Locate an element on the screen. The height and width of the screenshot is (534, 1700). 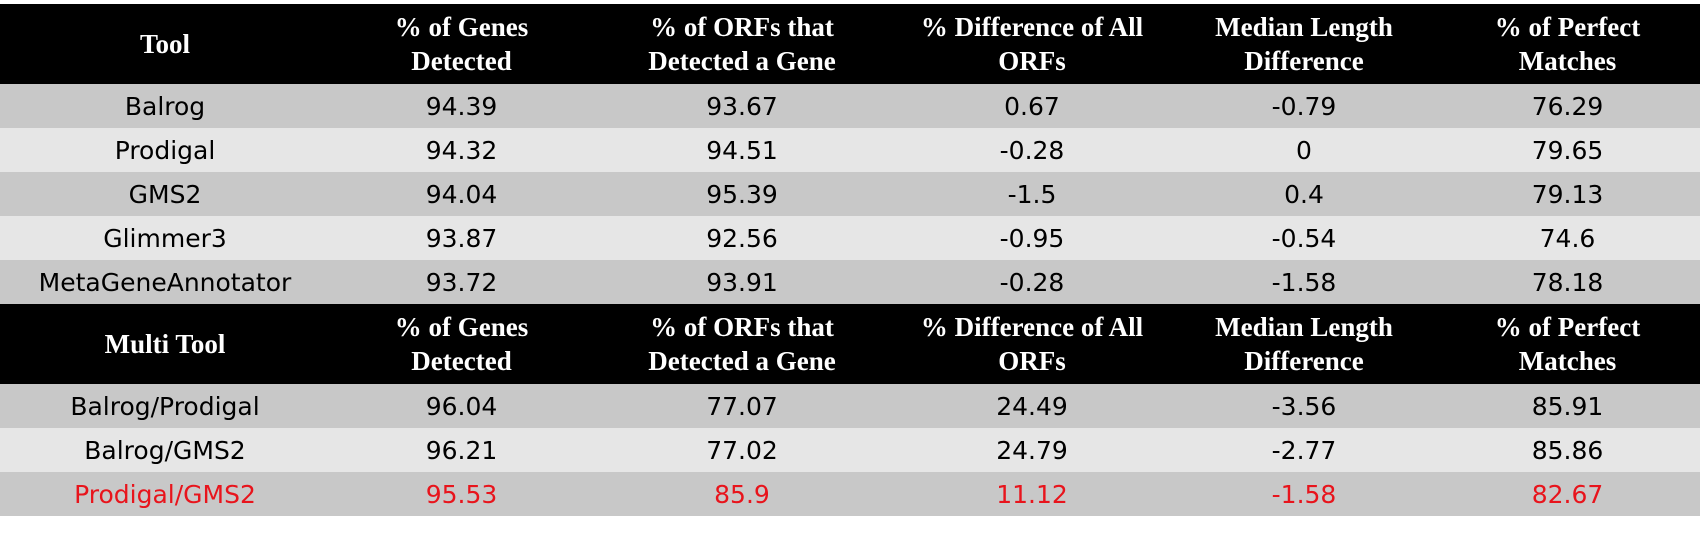
cell-diff: 24.49 is located at coordinates (1032, 406).